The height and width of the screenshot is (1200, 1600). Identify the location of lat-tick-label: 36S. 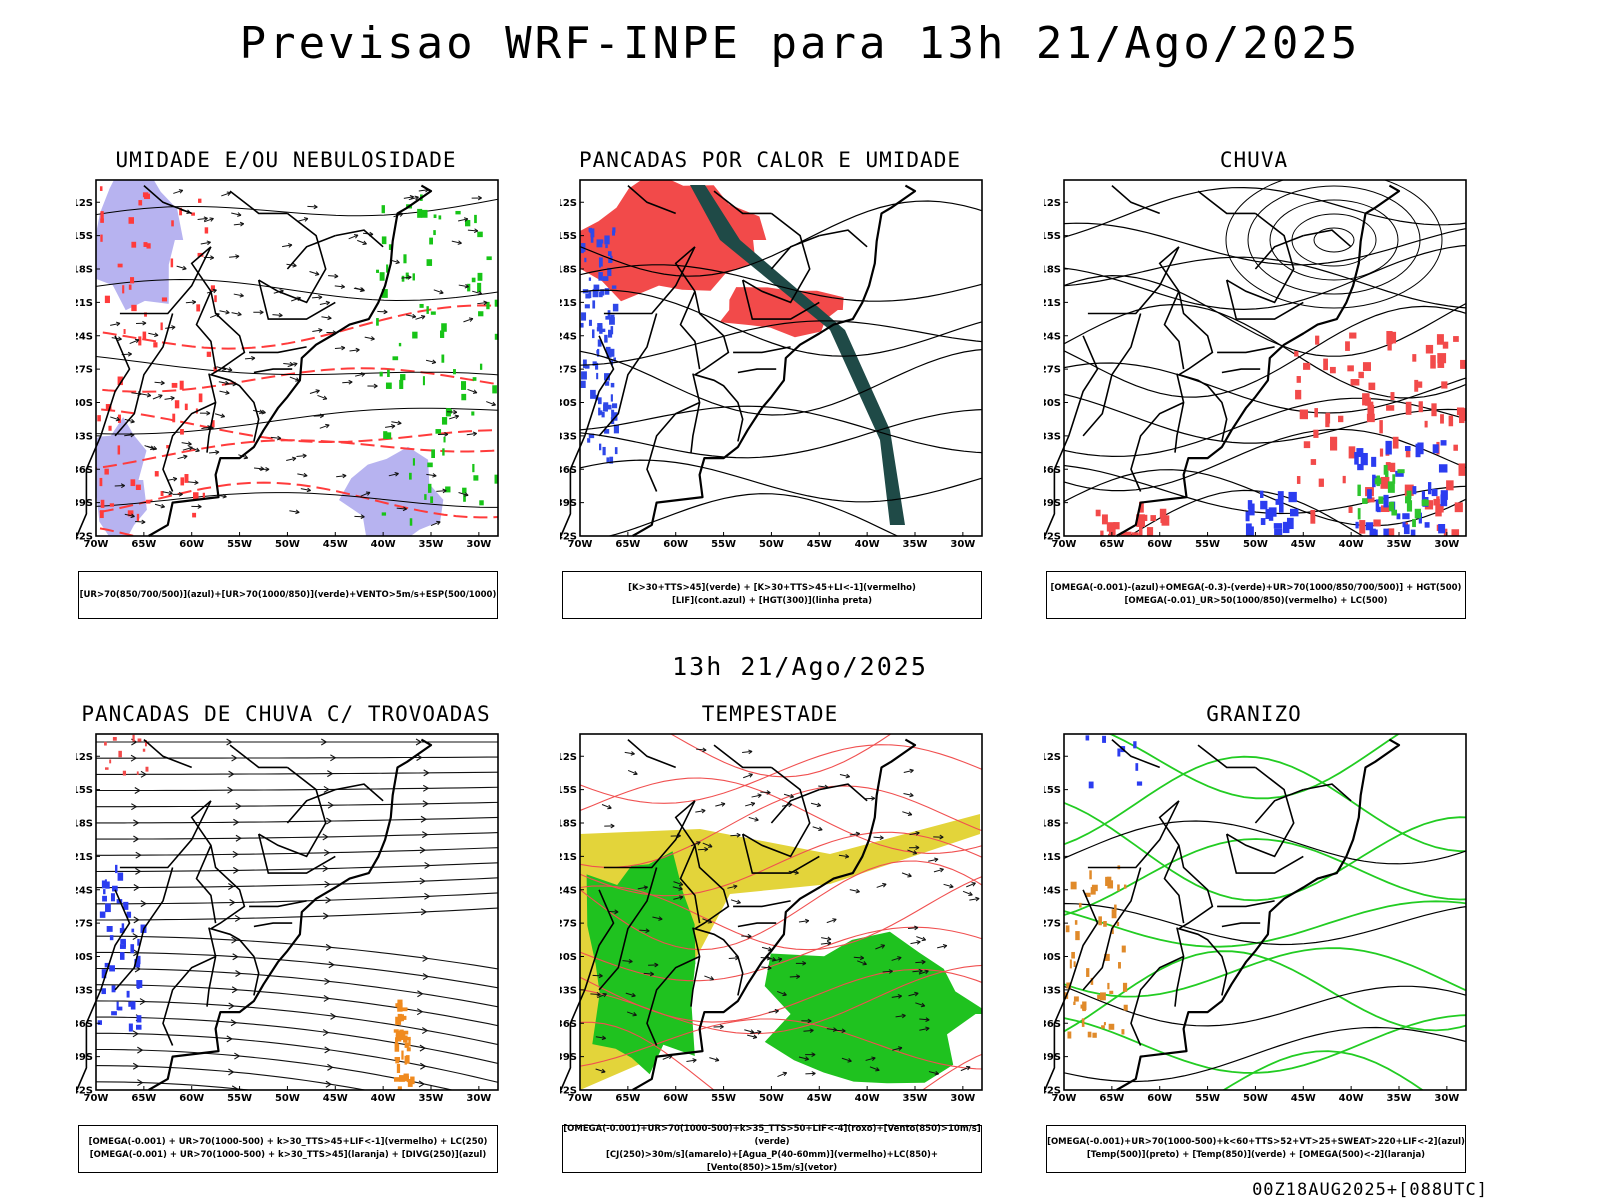
(568, 470).